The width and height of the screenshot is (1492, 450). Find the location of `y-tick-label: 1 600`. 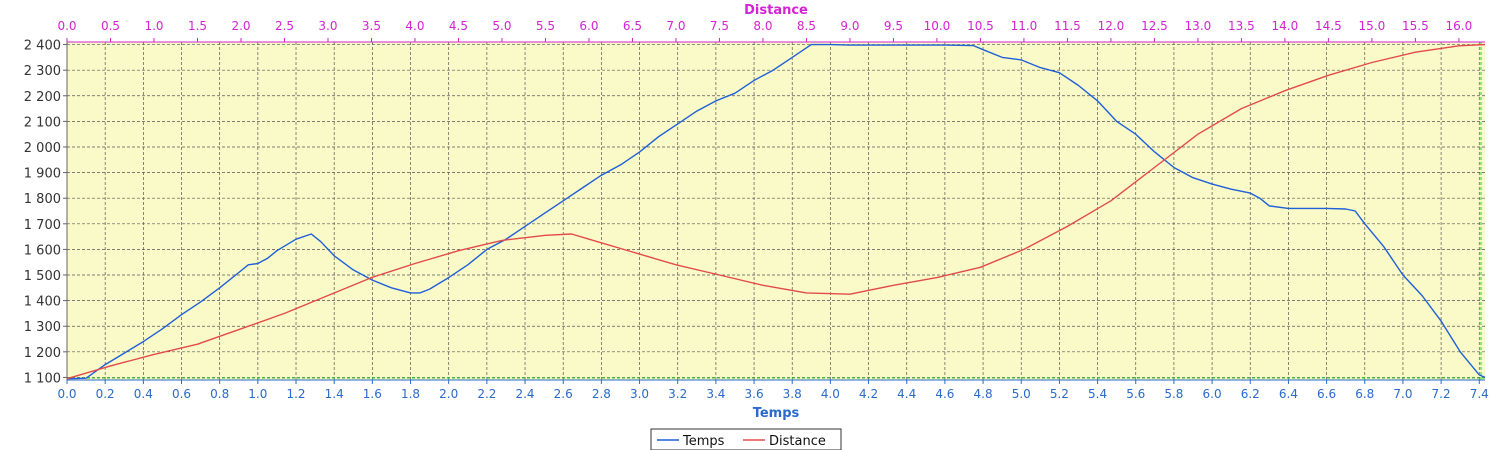

y-tick-label: 1 600 is located at coordinates (42, 250).